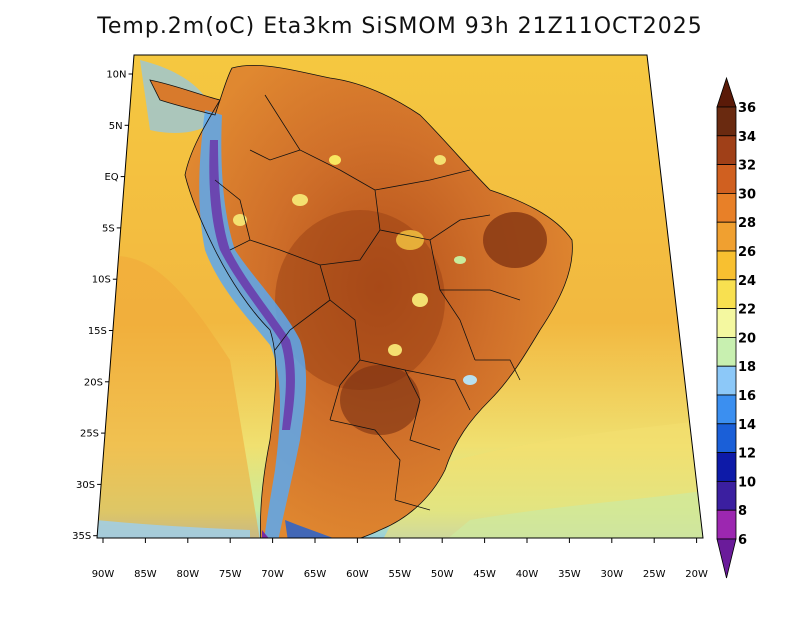  Describe the element at coordinates (569, 574) in the screenshot. I see `lon-tick-label: 35W` at that location.